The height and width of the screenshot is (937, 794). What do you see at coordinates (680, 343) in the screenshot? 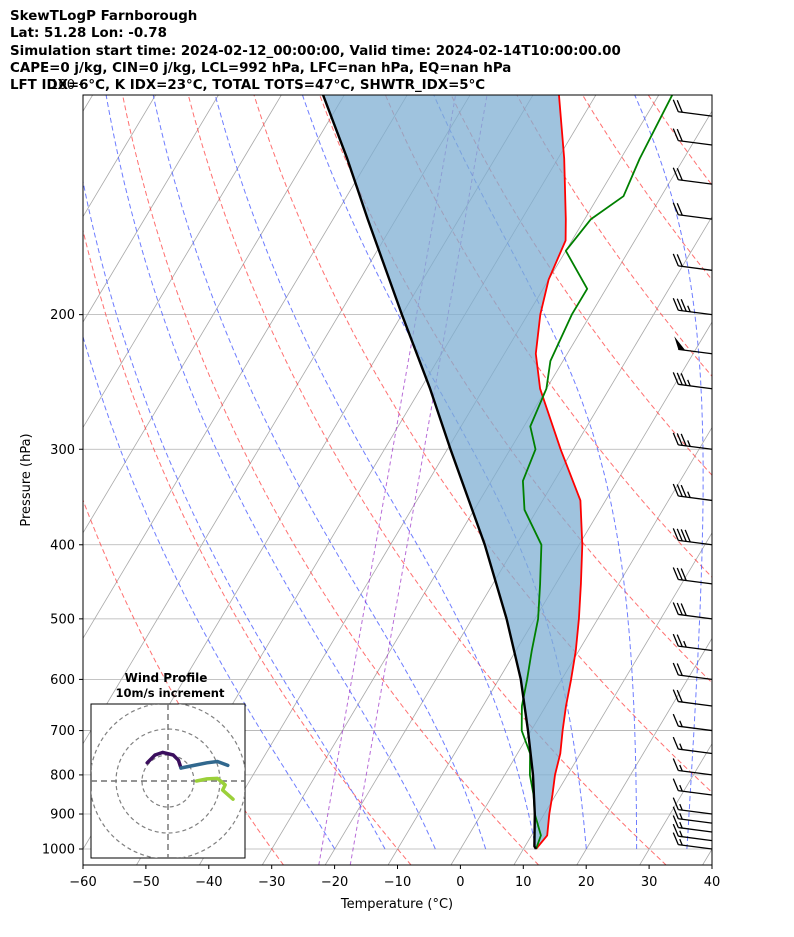
I see `barb-flag` at bounding box center [680, 343].